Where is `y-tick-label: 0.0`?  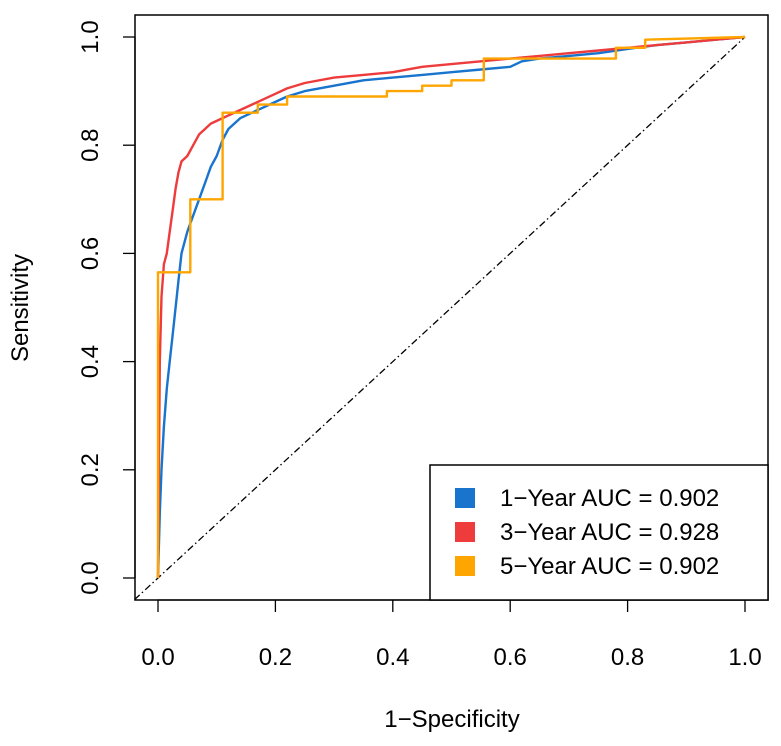 y-tick-label: 0.0 is located at coordinates (90, 577).